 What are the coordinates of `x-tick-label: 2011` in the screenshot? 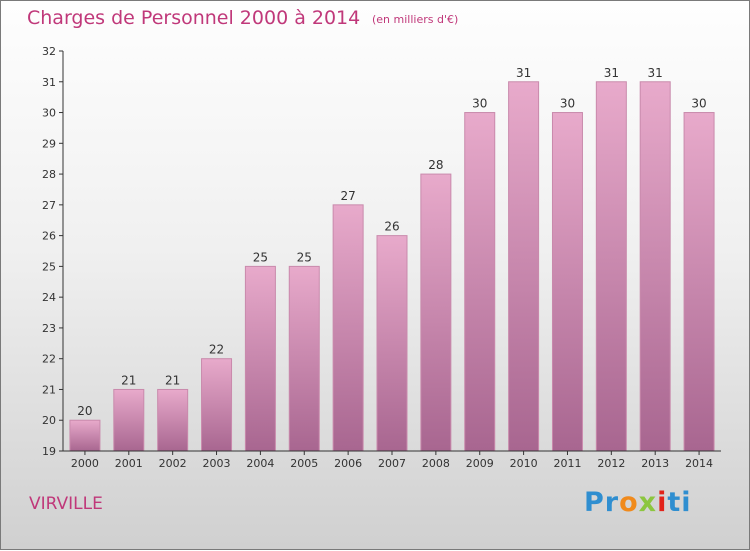 It's located at (567, 463).